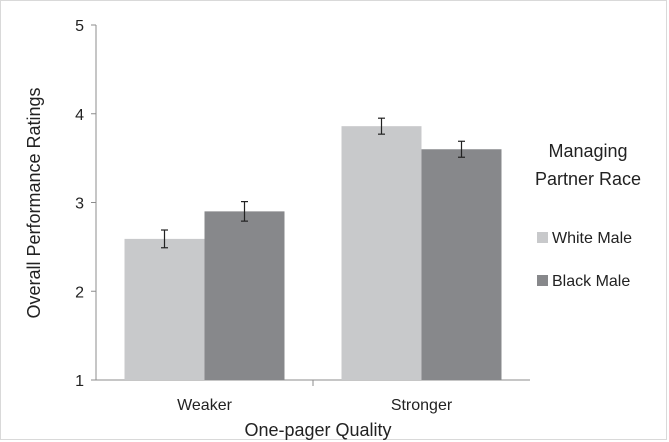  Describe the element at coordinates (542, 237) in the screenshot. I see `legend-swatch-white-male` at that location.